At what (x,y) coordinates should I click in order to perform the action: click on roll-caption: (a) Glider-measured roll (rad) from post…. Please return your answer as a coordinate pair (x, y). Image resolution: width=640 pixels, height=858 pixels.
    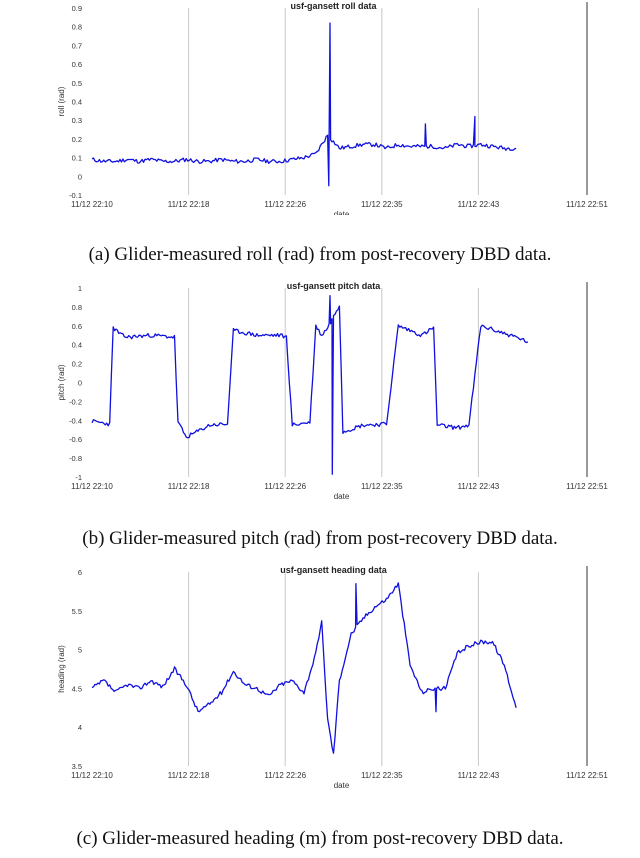
    Looking at the image, I should click on (320, 254).